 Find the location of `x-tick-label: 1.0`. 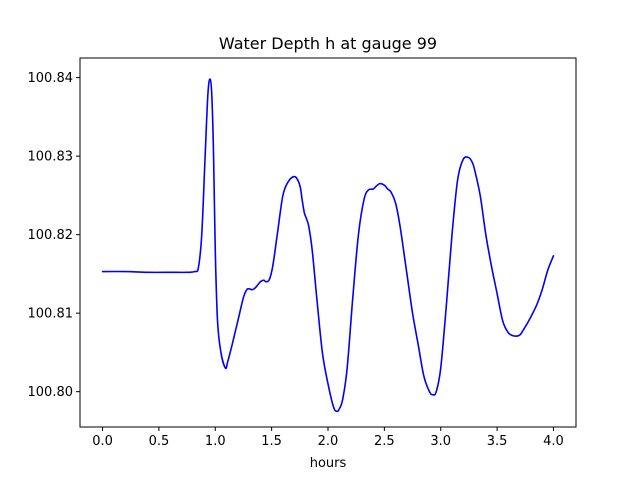

x-tick-label: 1.0 is located at coordinates (215, 441).